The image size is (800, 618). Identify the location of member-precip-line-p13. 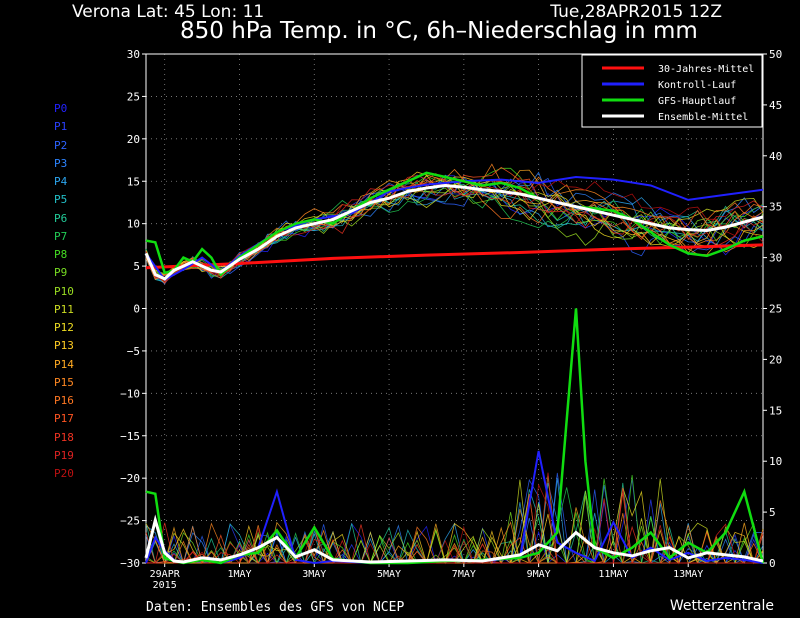
(455, 539).